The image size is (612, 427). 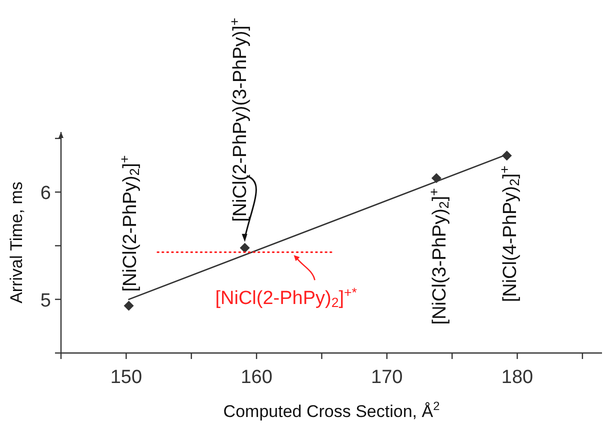 What do you see at coordinates (45, 193) in the screenshot?
I see `y-tick-label: 6` at bounding box center [45, 193].